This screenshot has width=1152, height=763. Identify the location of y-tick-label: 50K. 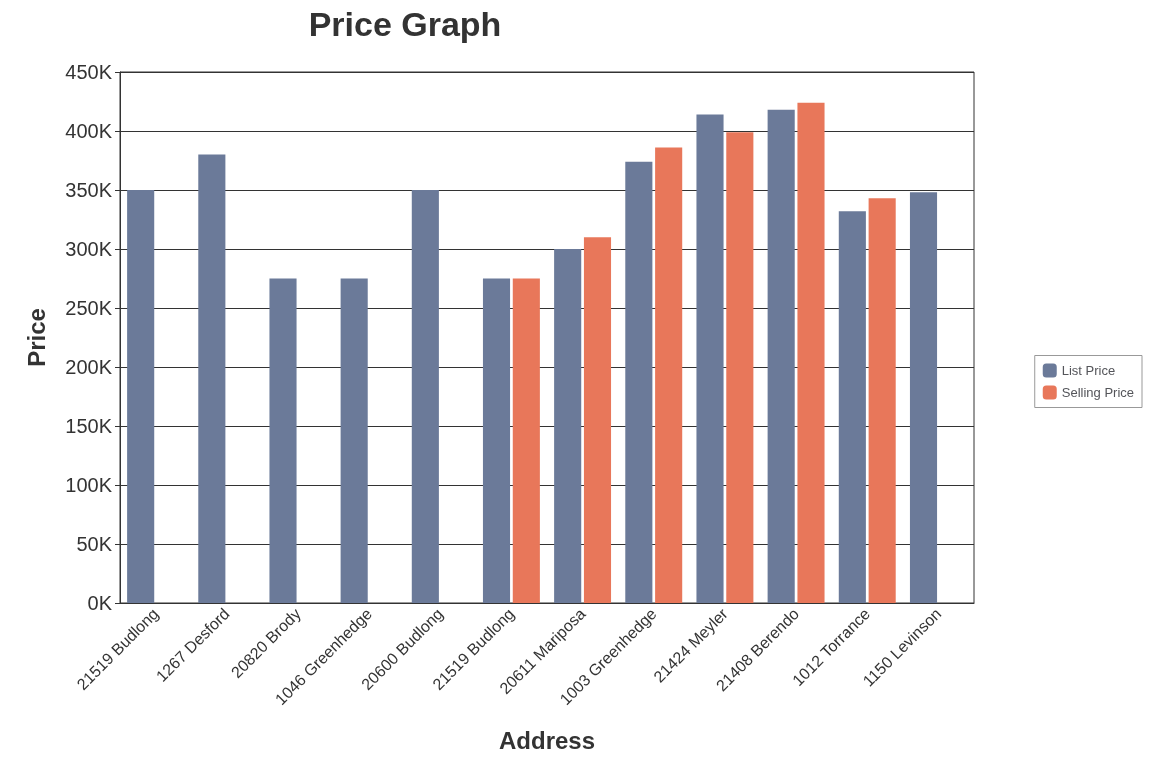
(94, 544).